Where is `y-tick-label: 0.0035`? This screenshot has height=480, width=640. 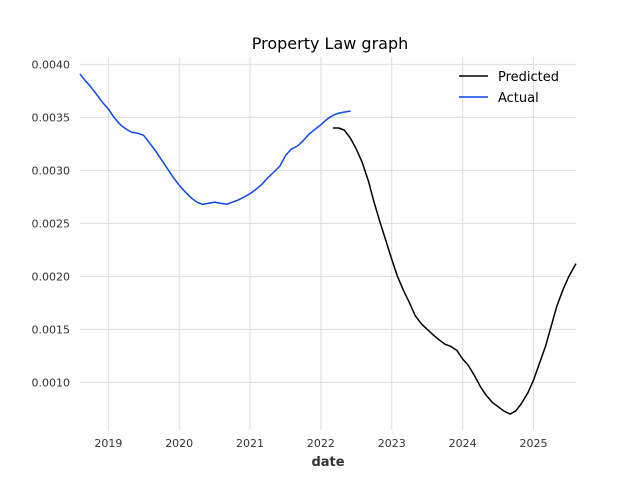 y-tick-label: 0.0035 is located at coordinates (51, 117).